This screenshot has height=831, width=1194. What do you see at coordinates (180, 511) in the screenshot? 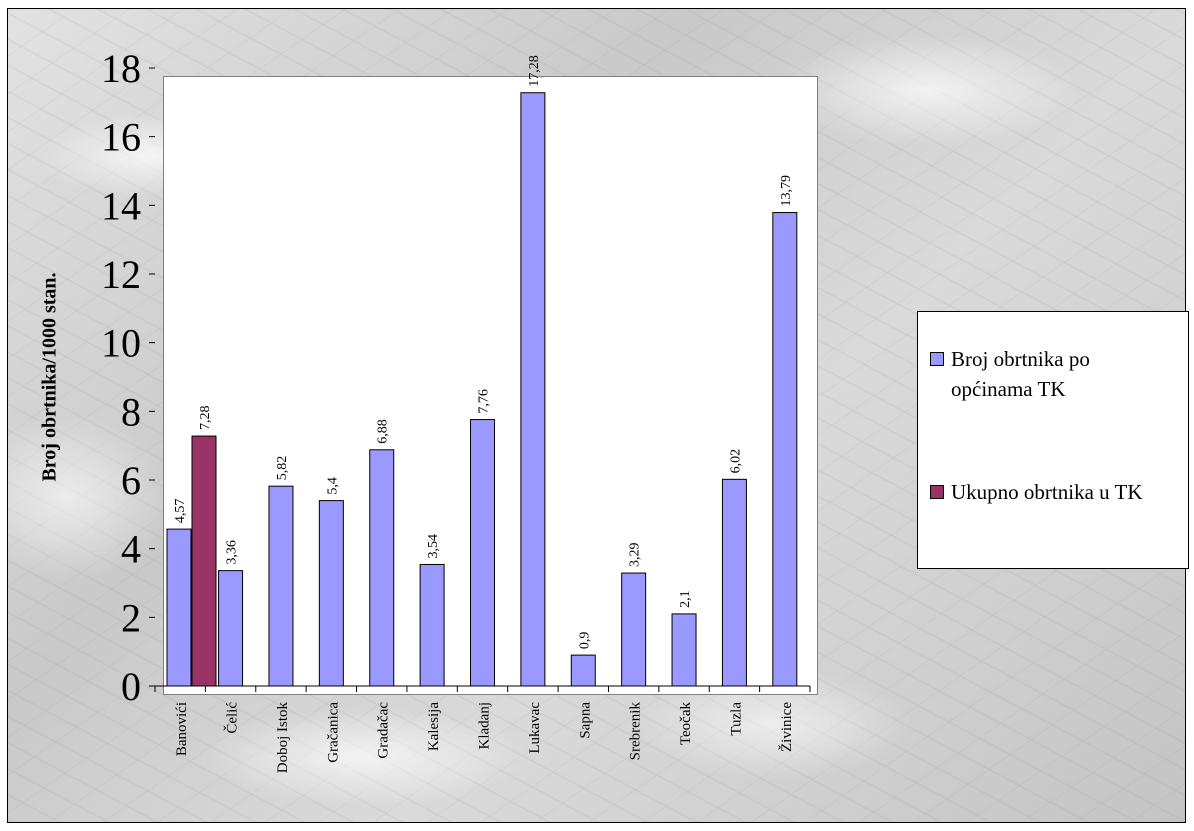
I see `bar-data-label: 4,57` at bounding box center [180, 511].